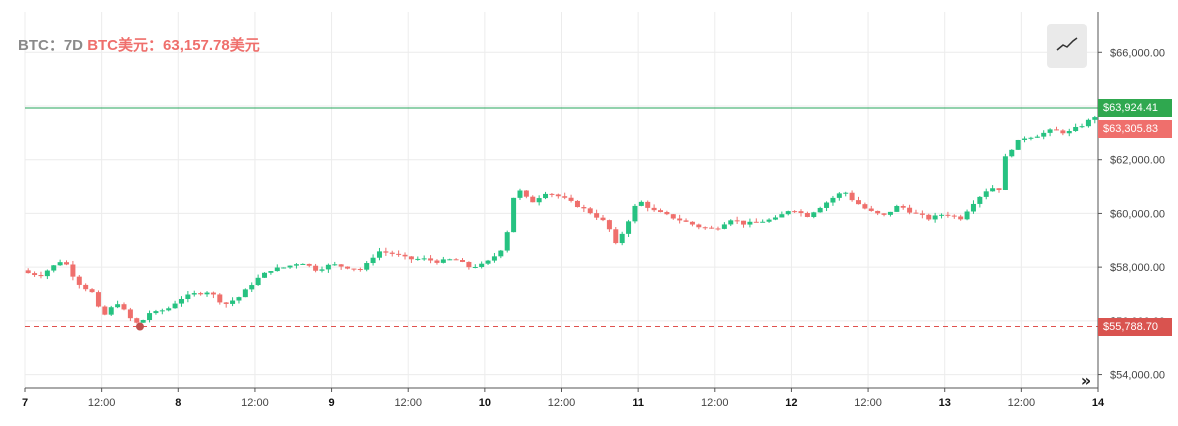  Describe the element at coordinates (178, 403) in the screenshot. I see `x-tick-label: 8` at that location.